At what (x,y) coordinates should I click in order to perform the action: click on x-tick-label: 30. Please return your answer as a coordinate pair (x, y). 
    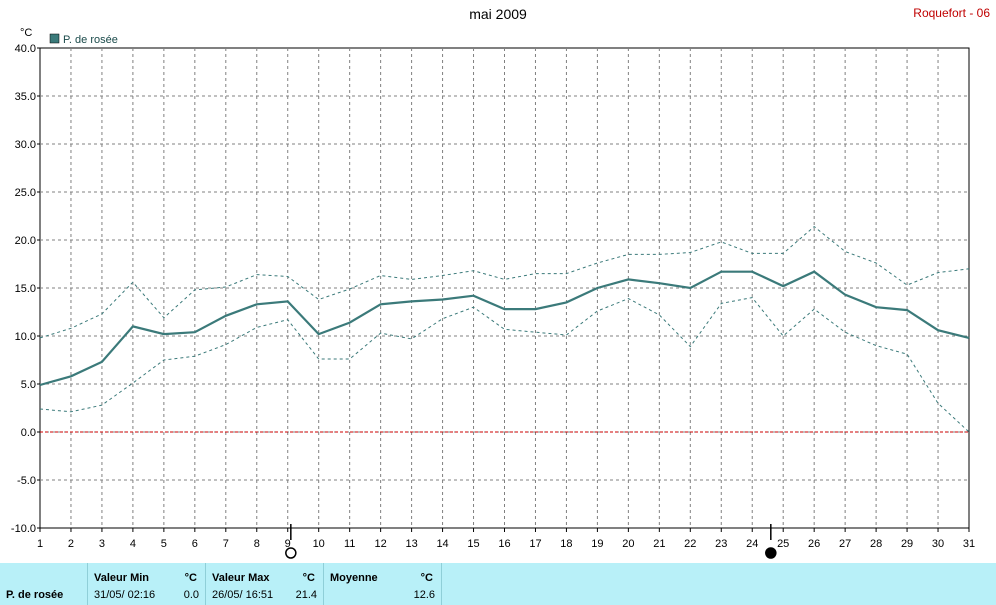
    Looking at the image, I should click on (938, 544).